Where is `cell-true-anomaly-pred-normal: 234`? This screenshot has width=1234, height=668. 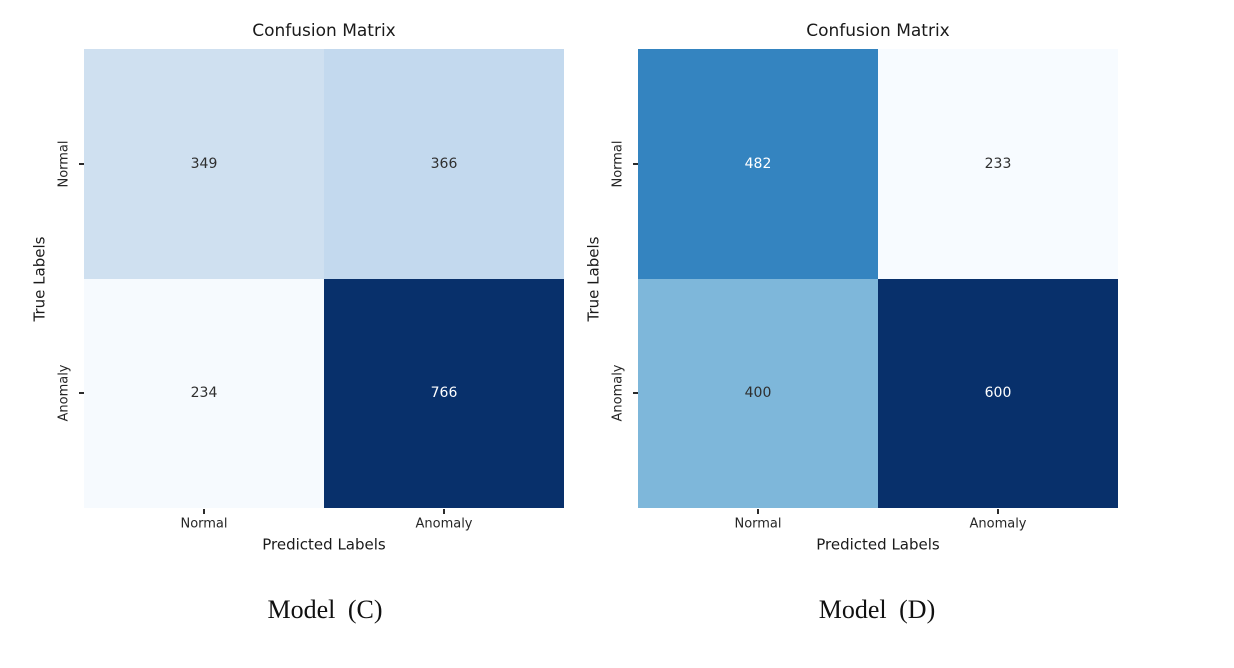
cell-true-anomaly-pred-normal: 234 is located at coordinates (204, 393).